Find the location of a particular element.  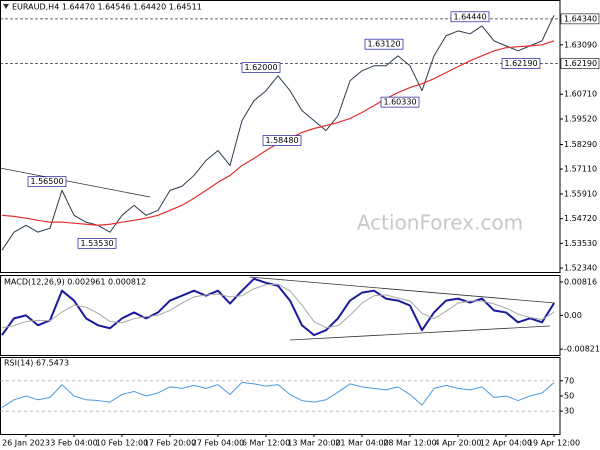

y-tick-label: 1.54720 is located at coordinates (580, 218).